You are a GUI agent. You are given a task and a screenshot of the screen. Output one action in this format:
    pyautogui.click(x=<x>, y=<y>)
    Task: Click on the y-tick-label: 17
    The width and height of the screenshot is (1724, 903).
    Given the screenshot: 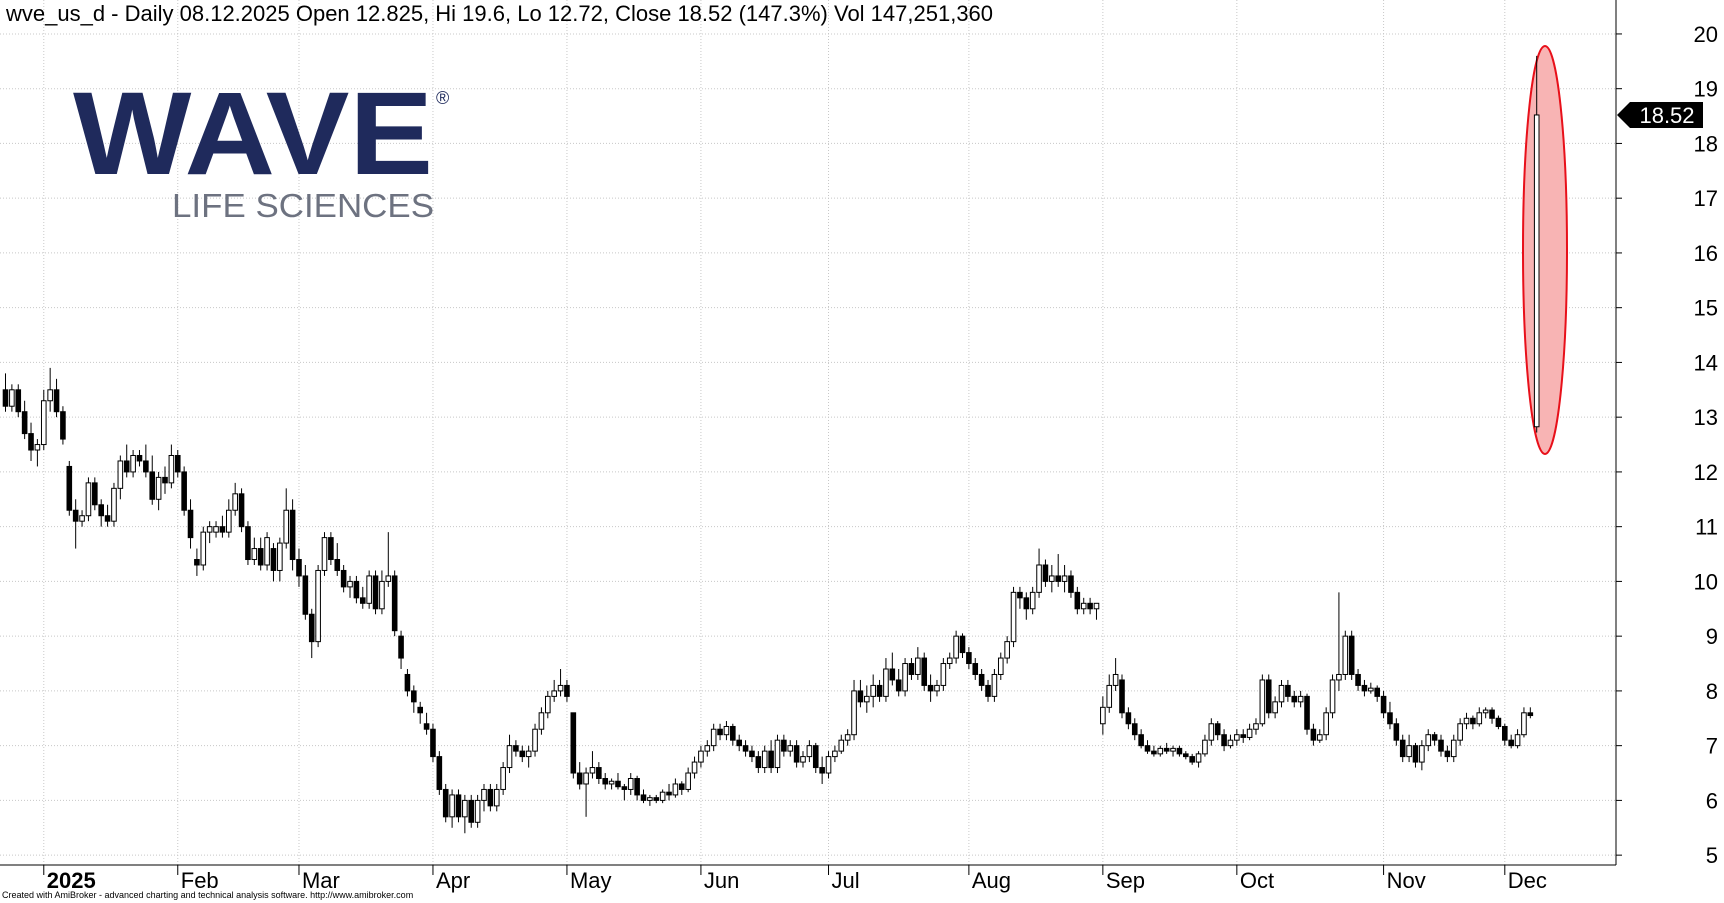 What is the action you would take?
    pyautogui.click(x=1706, y=198)
    